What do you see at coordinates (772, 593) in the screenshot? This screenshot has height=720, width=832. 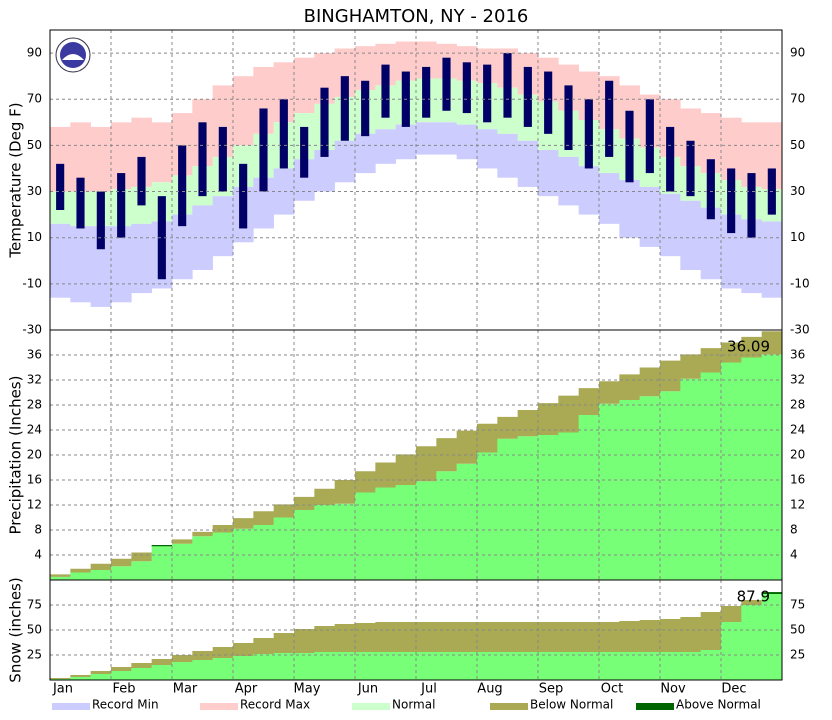 I see `above-normal-area` at bounding box center [772, 593].